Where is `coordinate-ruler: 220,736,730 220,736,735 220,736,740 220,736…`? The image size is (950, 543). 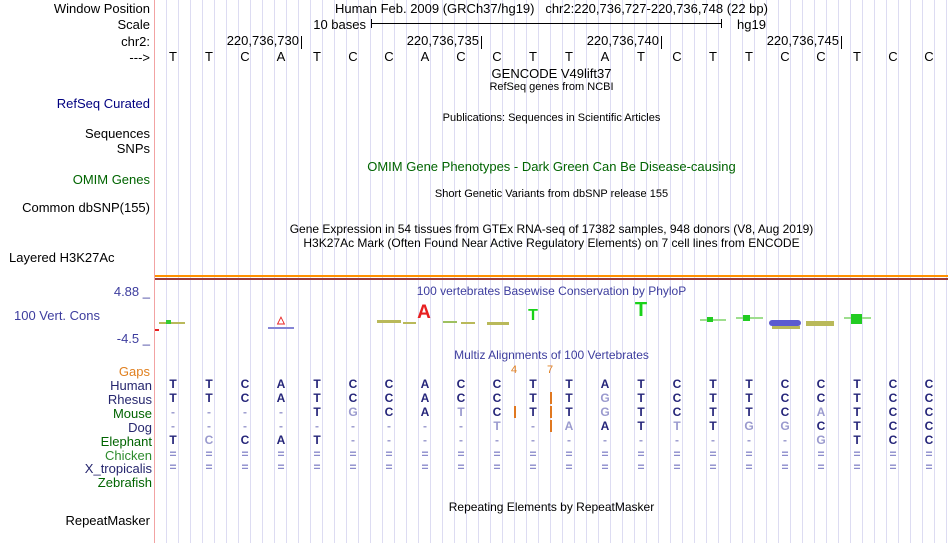 coordinate-ruler: 220,736,730 220,736,735 220,736,740 220,736… is located at coordinates (475, 41).